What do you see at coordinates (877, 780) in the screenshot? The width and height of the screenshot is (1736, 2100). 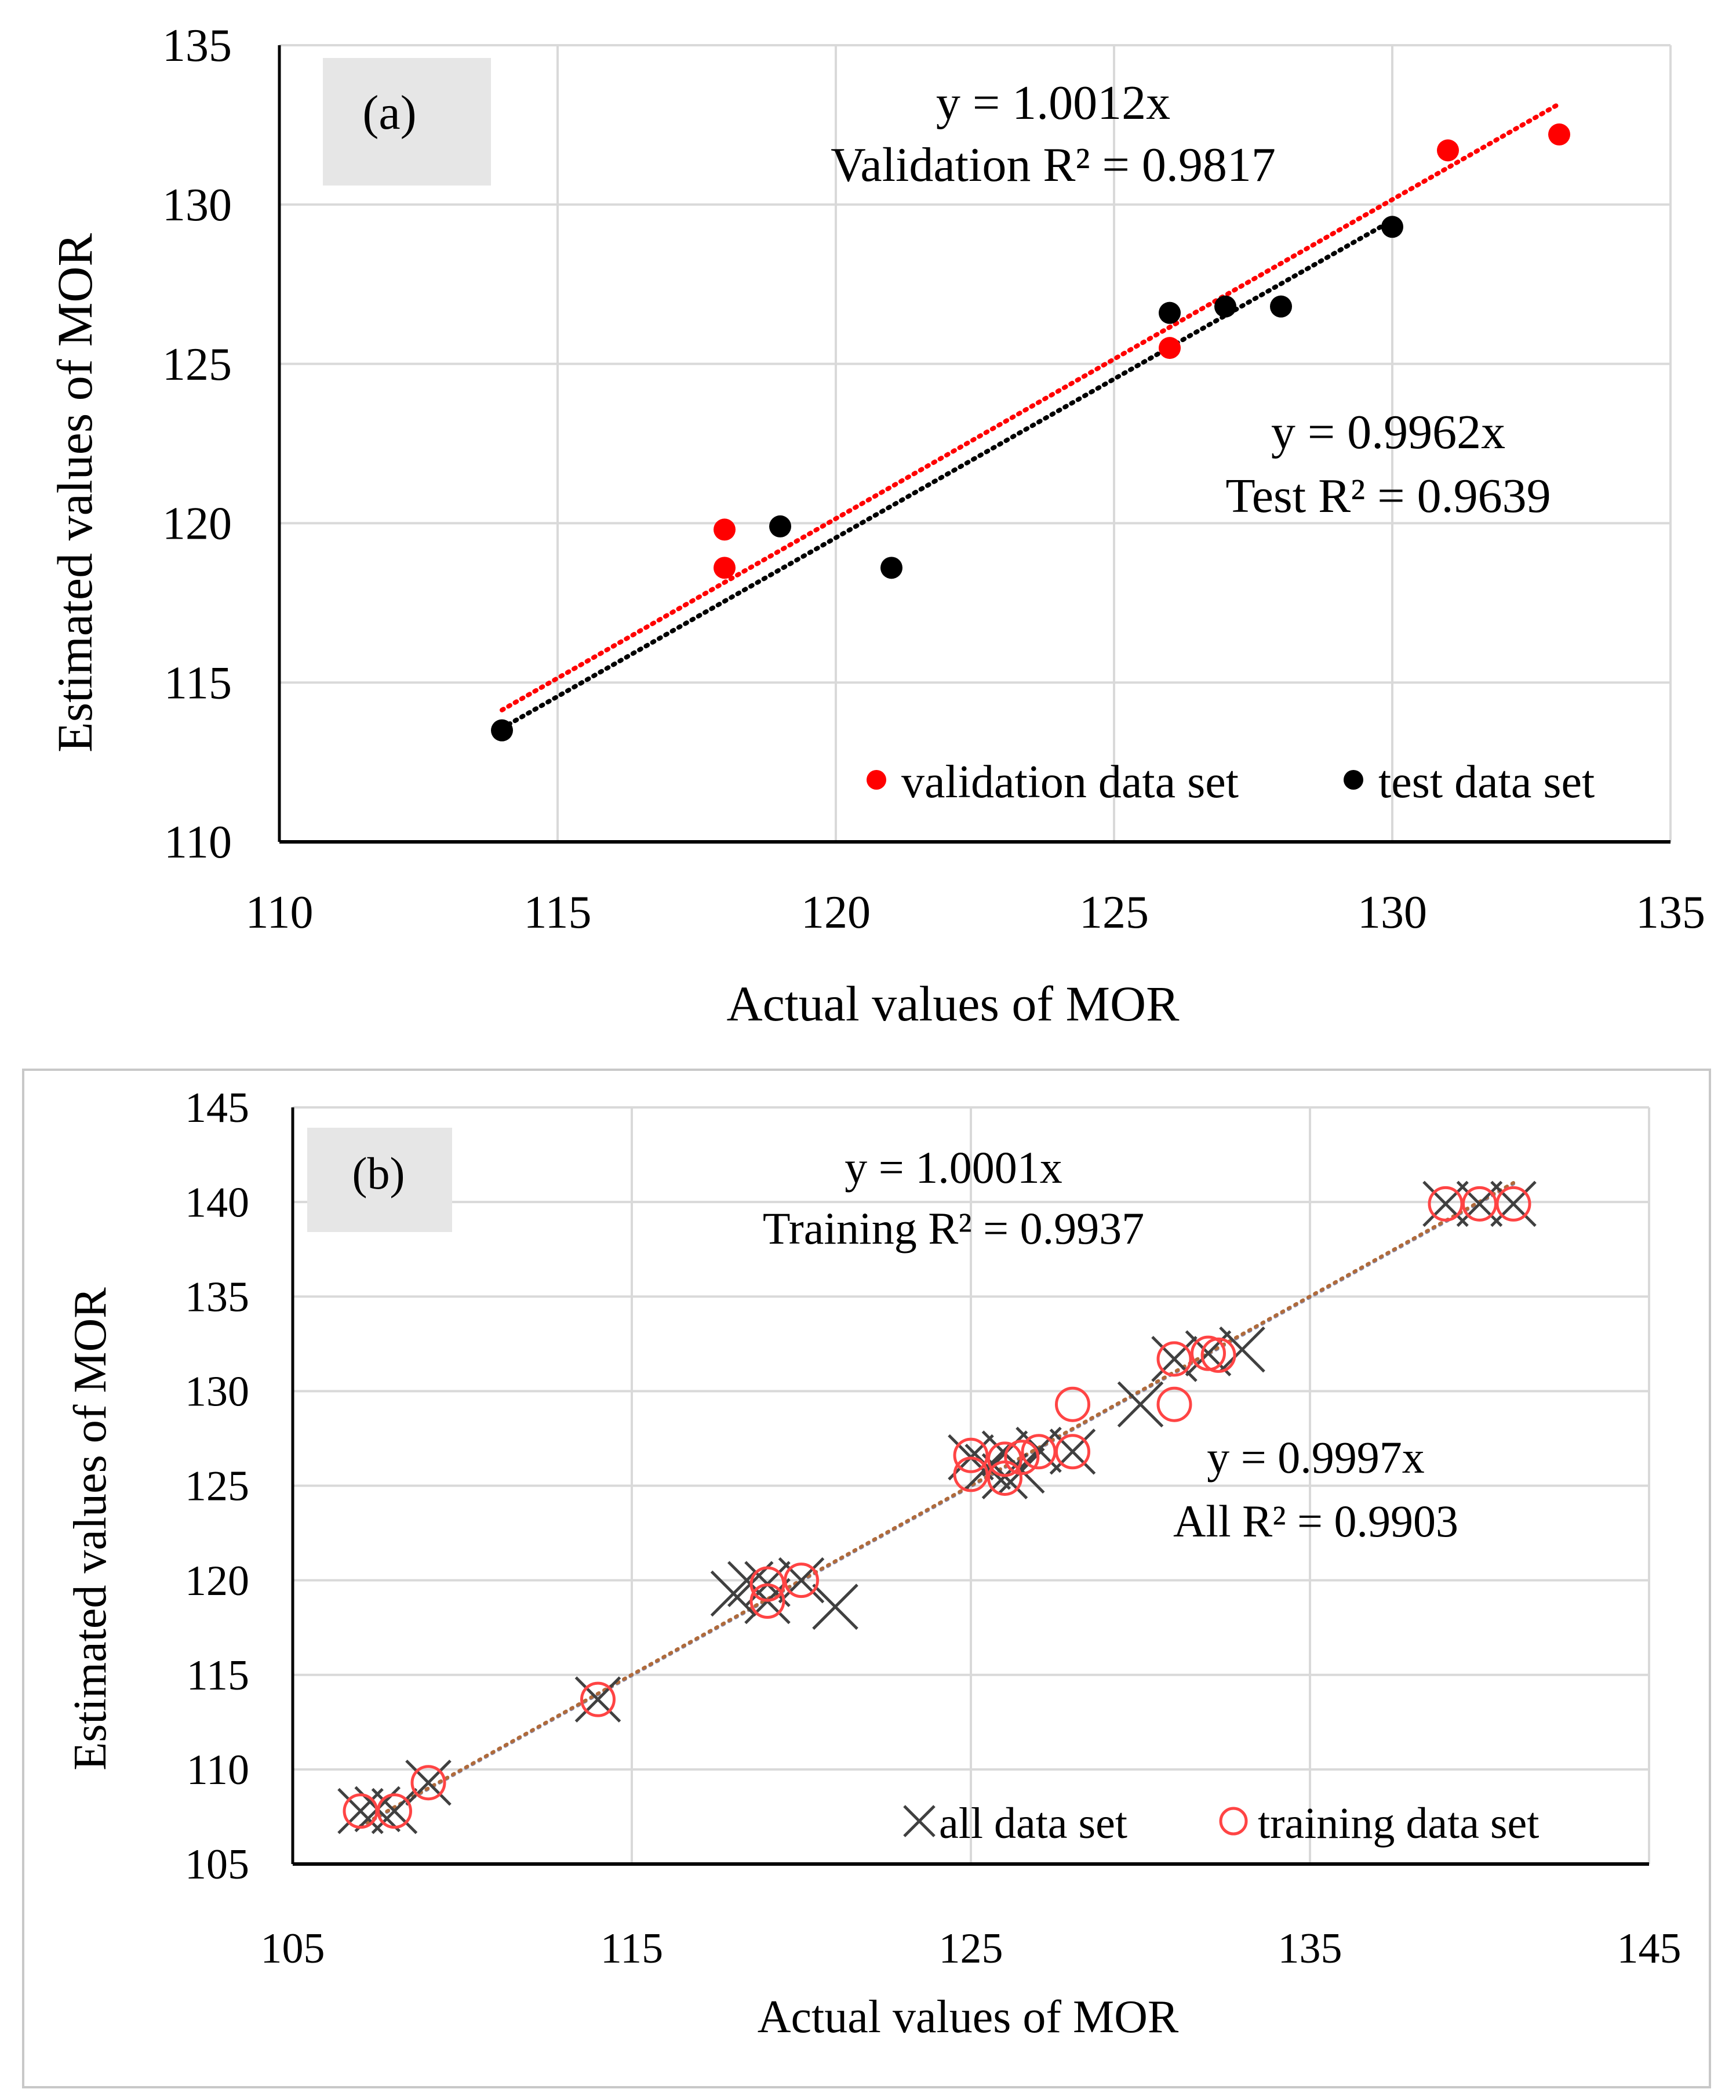 I see `legend-validation-marker` at bounding box center [877, 780].